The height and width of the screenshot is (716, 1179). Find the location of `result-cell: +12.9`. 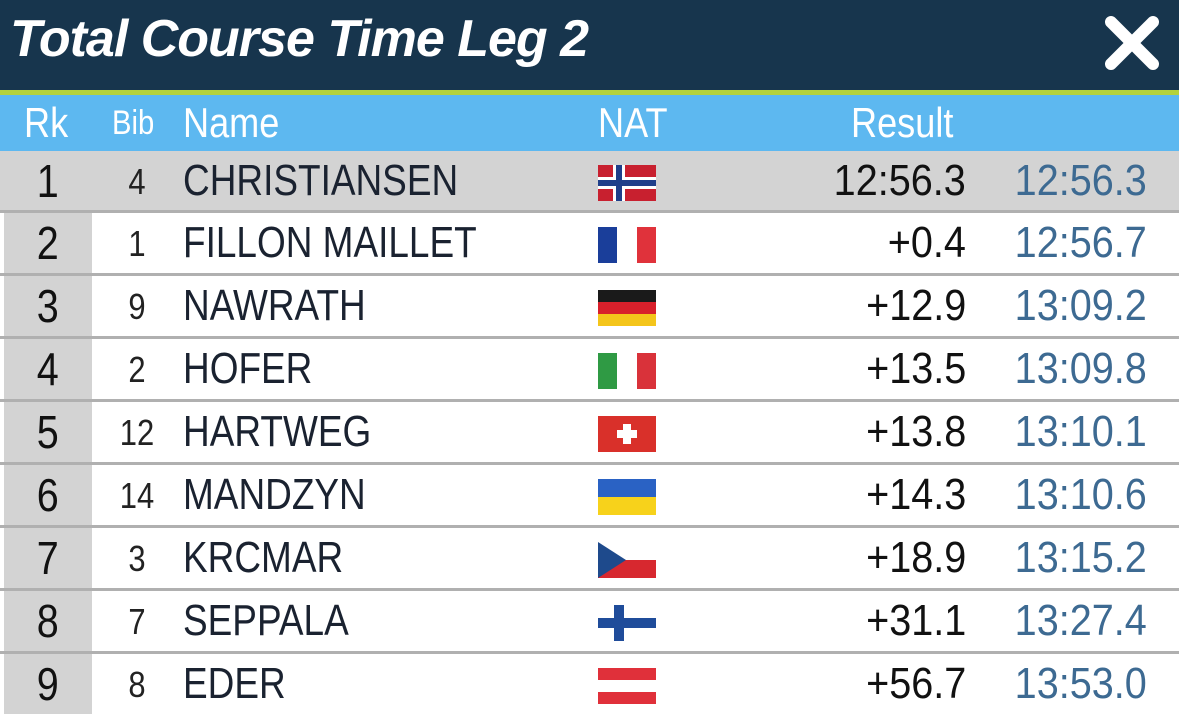

result-cell: +12.9 is located at coordinates (915, 305).